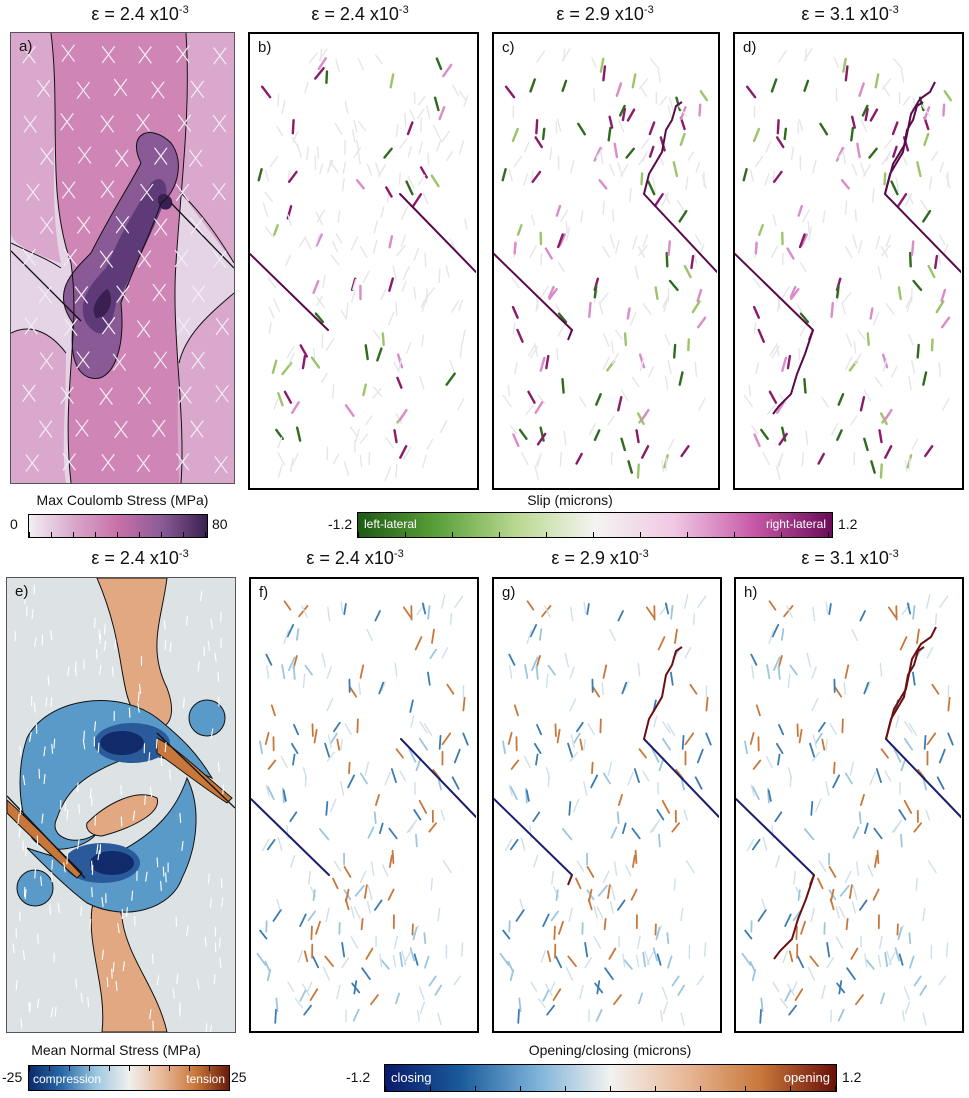 Image resolution: width=969 pixels, height=1098 pixels. Describe the element at coordinates (118, 526) in the screenshot. I see `colorbar-coulomb` at that location.